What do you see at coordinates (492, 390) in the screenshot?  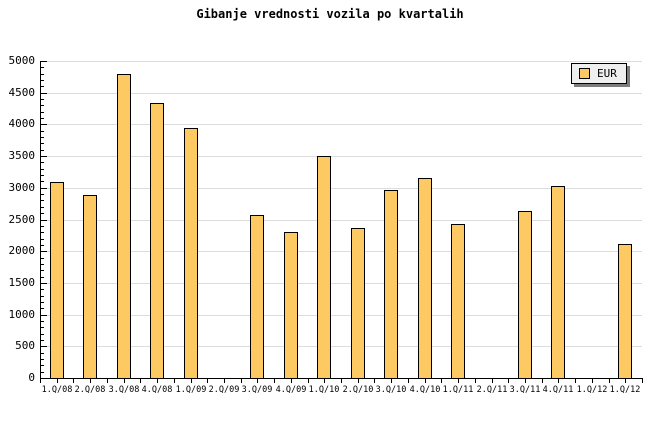 I see `x-axis-label: 2.Q/11` at bounding box center [492, 390].